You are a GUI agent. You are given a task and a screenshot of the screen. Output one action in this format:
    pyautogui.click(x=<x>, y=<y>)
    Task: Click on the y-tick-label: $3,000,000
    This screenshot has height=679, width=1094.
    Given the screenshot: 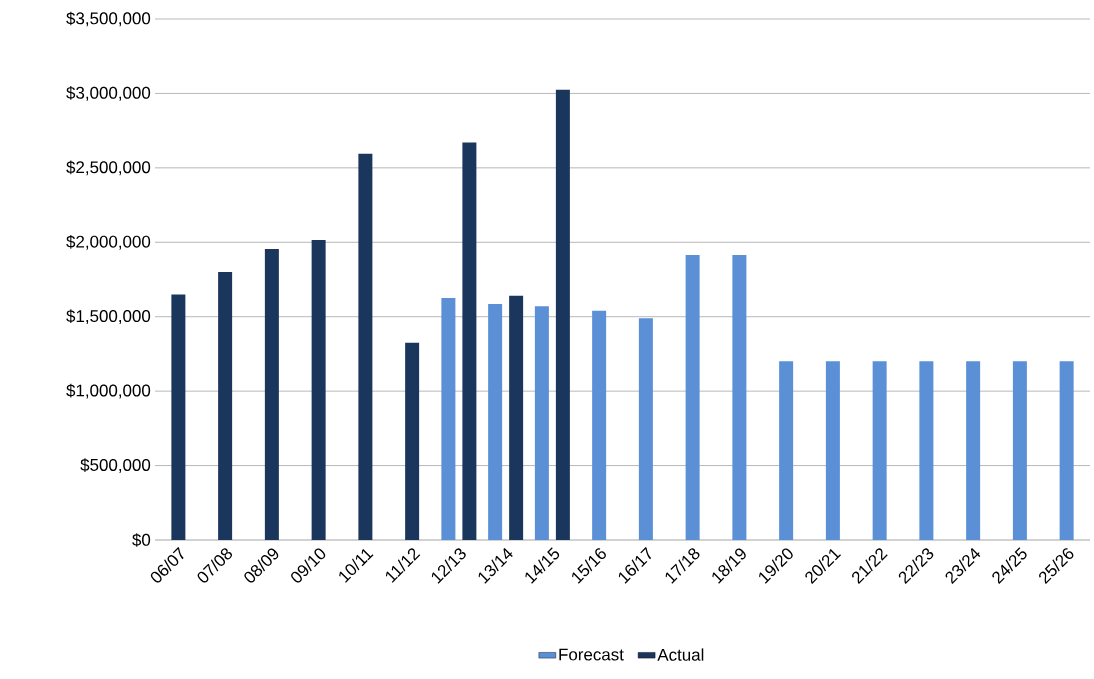 What is the action you would take?
    pyautogui.click(x=108, y=93)
    